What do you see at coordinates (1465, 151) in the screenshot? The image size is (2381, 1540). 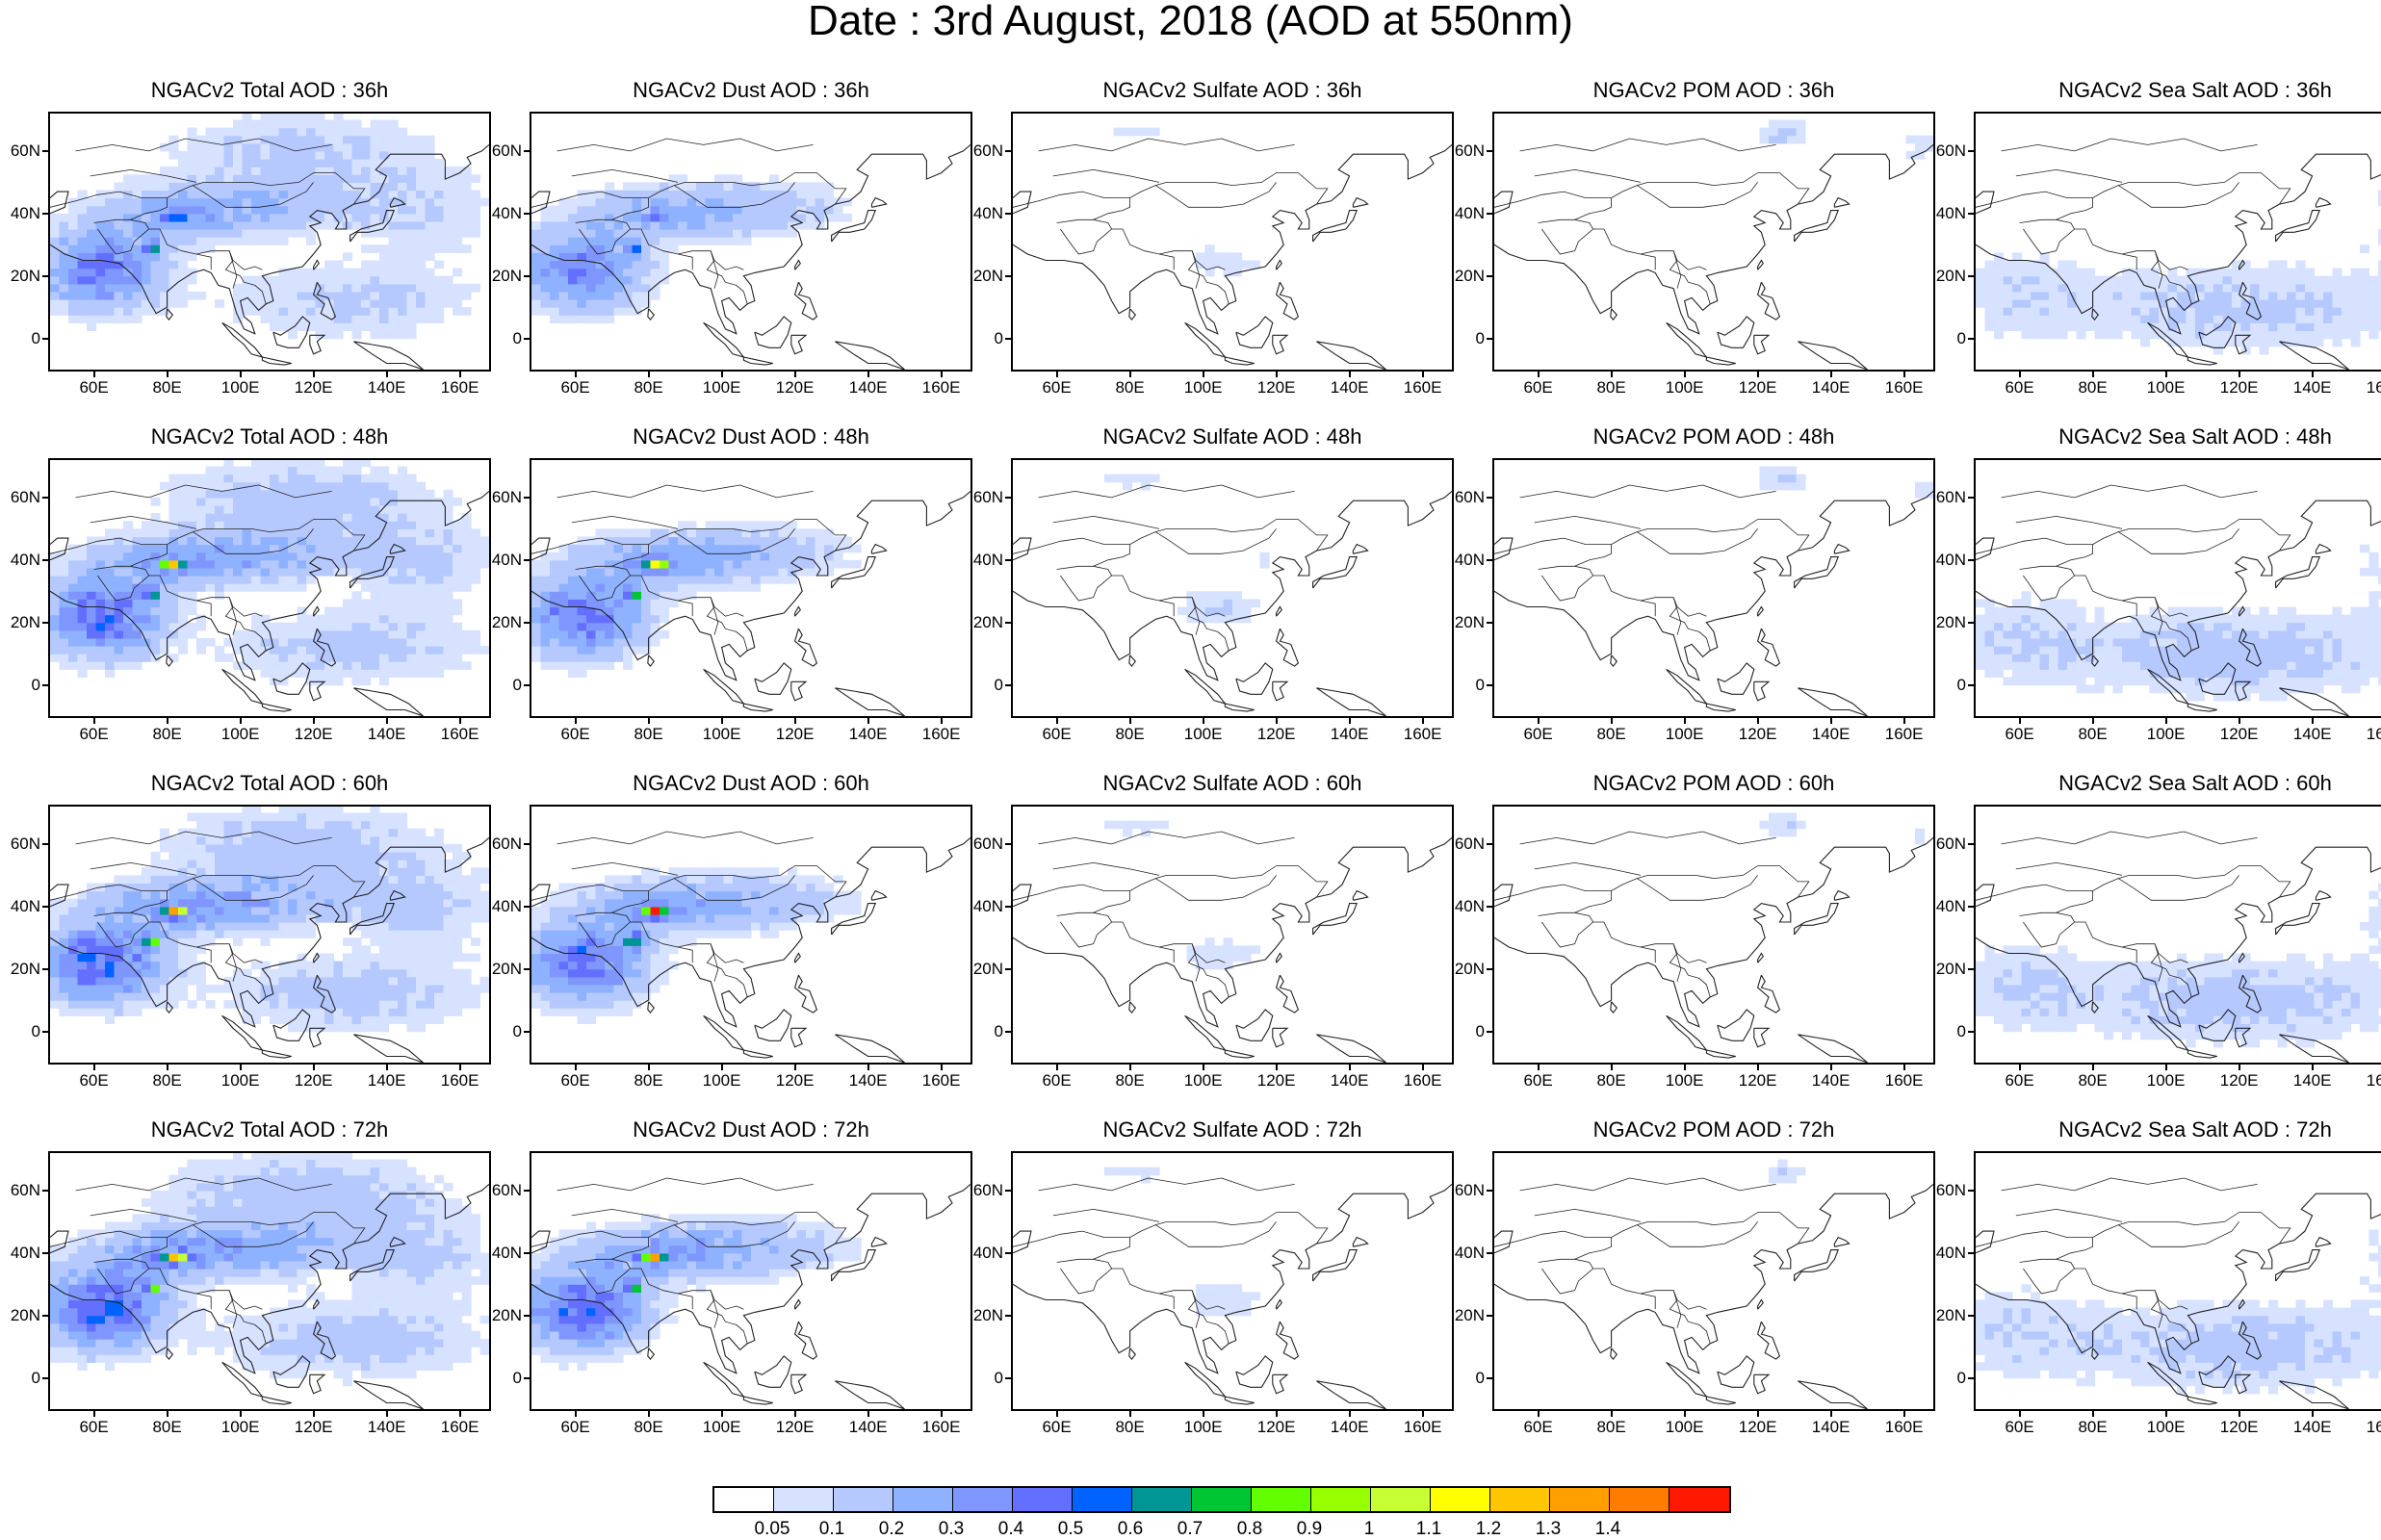 I see `y-tick-label: 60N` at bounding box center [1465, 151].